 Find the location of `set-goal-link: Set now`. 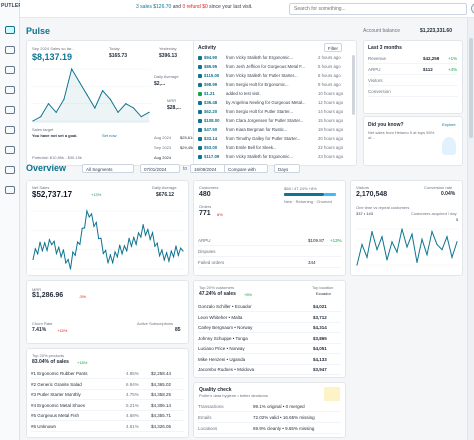

set-goal-link: Set now is located at coordinates (109, 135).